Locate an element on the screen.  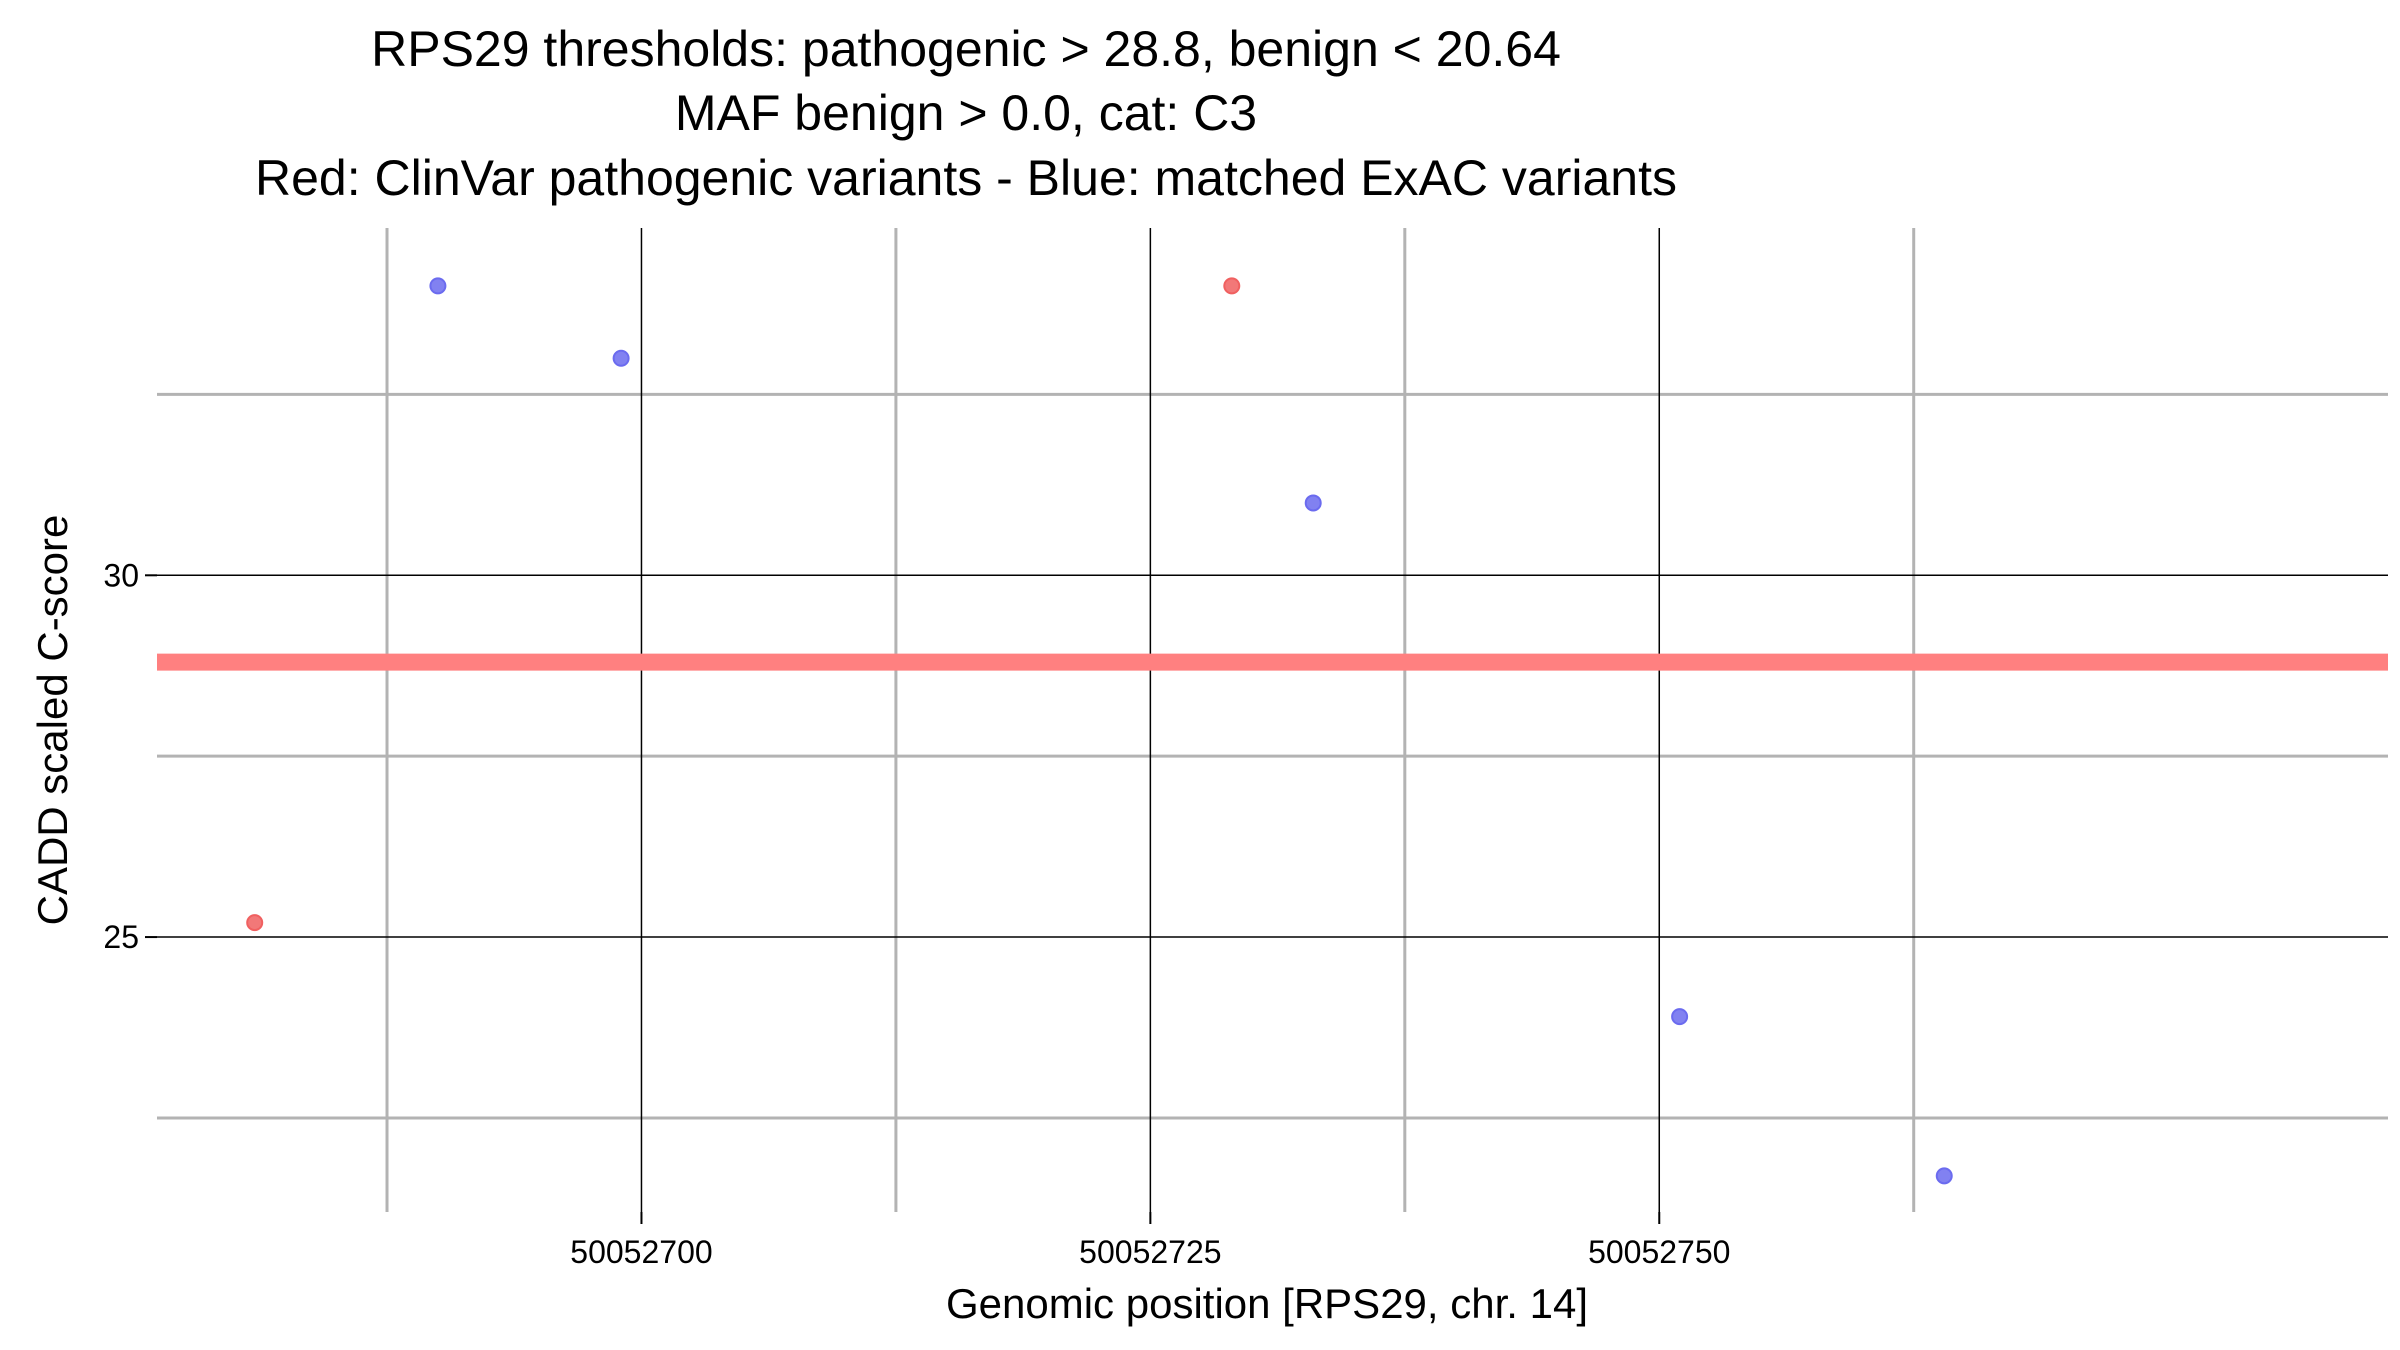
x-axis-title: Genomic position [RPS29, chr. 14] is located at coordinates (1267, 1303).